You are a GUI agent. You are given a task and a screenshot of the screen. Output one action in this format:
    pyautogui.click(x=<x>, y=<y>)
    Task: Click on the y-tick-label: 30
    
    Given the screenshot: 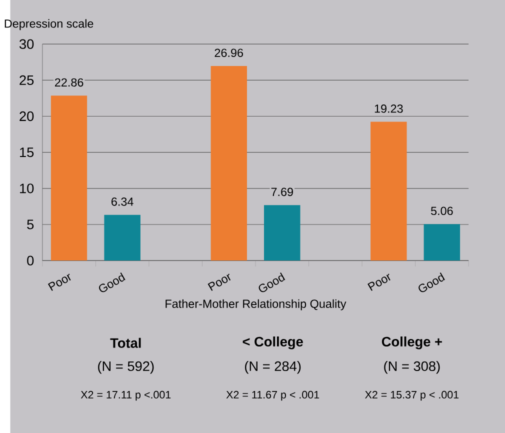 What is the action you would take?
    pyautogui.click(x=26, y=44)
    